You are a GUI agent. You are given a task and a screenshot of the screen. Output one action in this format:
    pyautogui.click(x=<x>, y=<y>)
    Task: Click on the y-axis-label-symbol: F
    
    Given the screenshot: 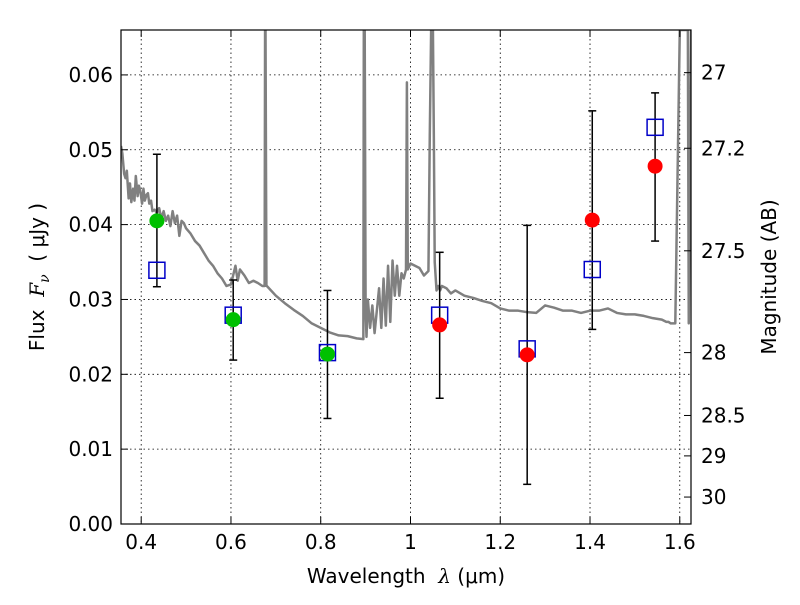 What is the action you would take?
    pyautogui.click(x=37, y=290)
    